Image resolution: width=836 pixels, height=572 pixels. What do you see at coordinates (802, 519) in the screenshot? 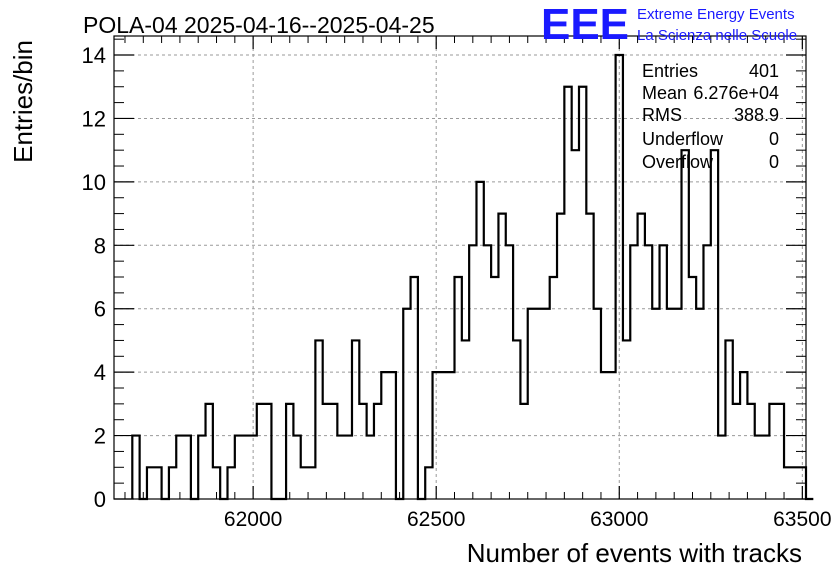
I see `x-tick-label: 63500` at bounding box center [802, 519].